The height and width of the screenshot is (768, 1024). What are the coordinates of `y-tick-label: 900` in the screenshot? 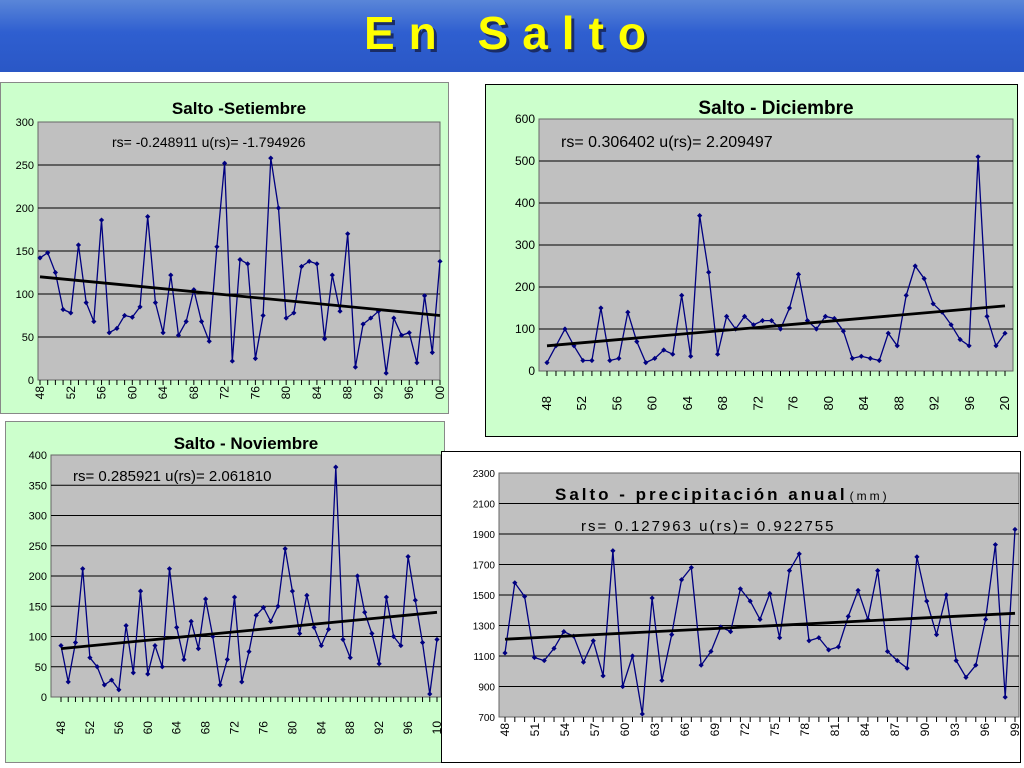 It's located at (486, 688).